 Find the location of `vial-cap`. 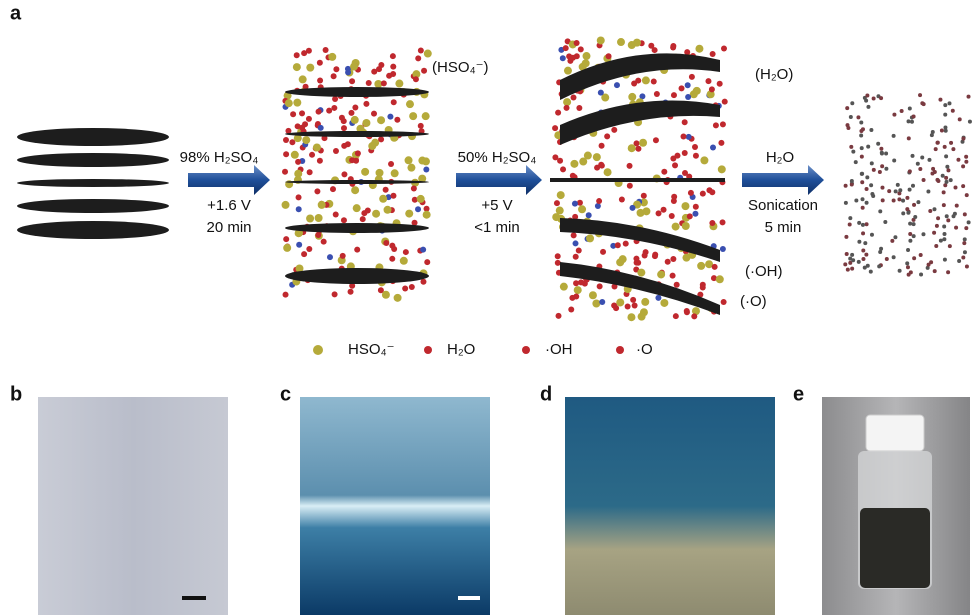

vial-cap is located at coordinates (895, 433).